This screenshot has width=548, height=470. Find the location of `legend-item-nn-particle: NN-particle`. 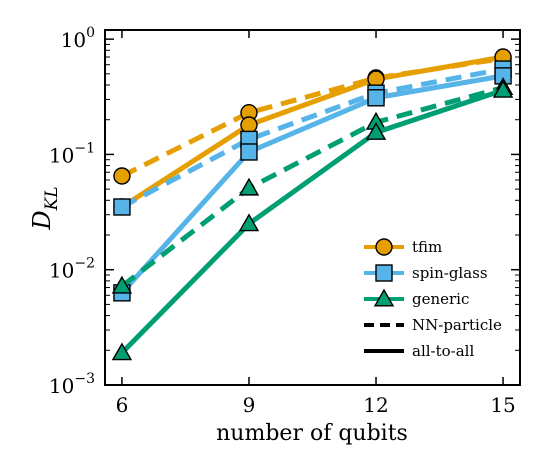

legend-item-nn-particle: NN-particle is located at coordinates (433, 325).